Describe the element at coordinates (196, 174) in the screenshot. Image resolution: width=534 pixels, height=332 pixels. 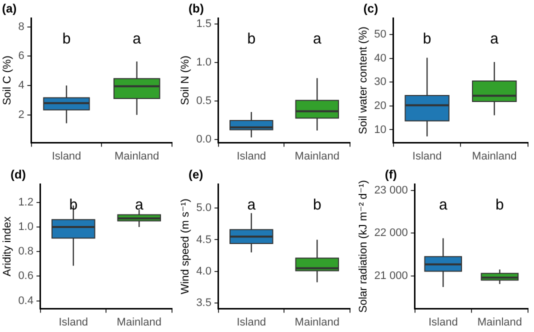
I see `chart-title: (e)` at that location.